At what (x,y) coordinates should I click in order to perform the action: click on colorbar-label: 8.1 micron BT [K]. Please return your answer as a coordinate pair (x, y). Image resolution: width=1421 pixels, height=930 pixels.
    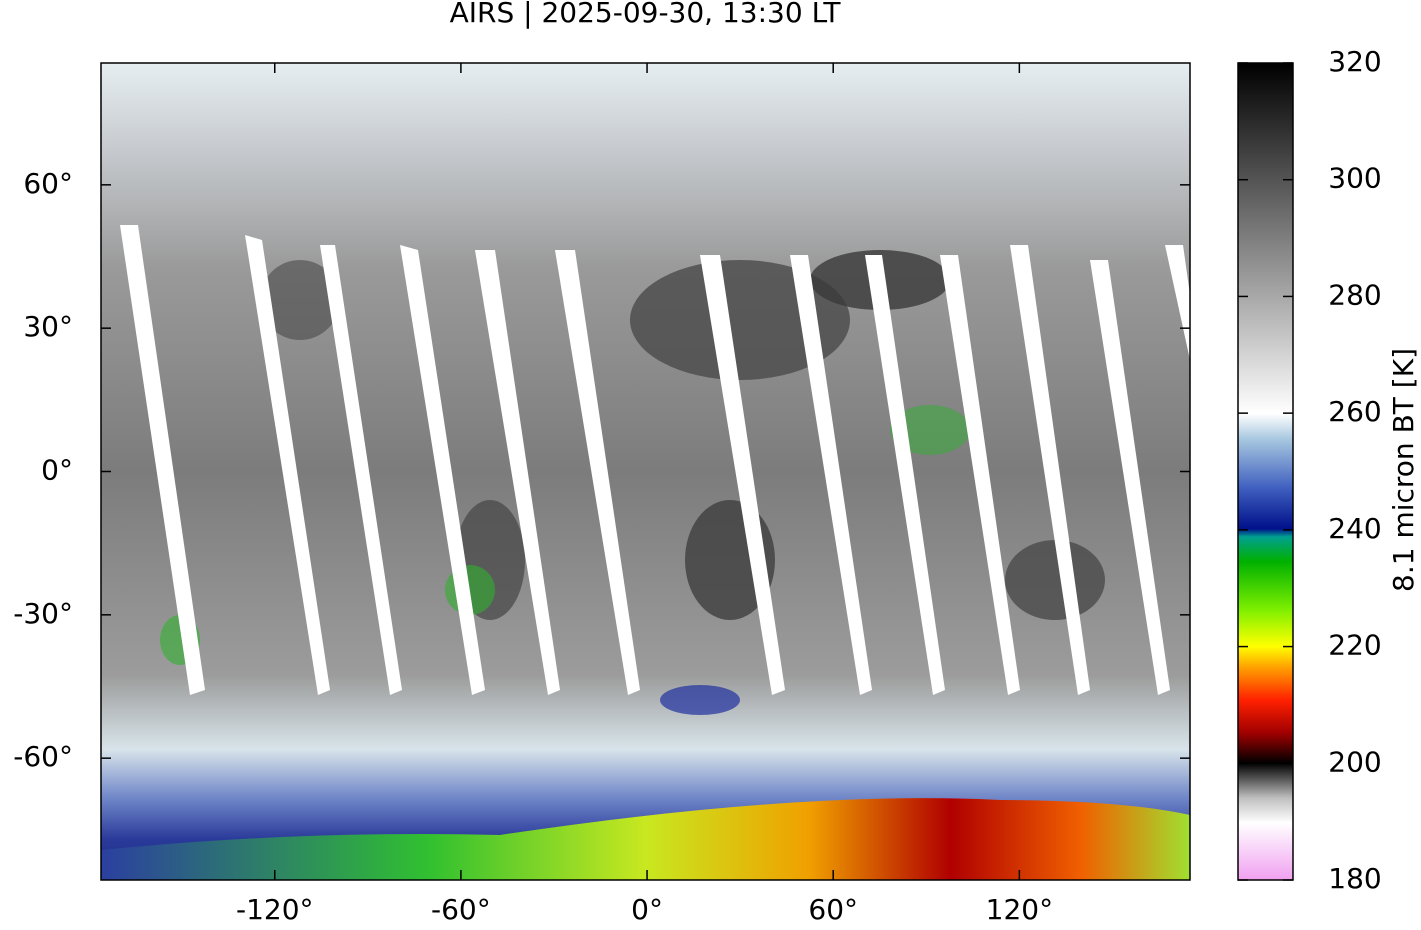
    Looking at the image, I should click on (1403, 470).